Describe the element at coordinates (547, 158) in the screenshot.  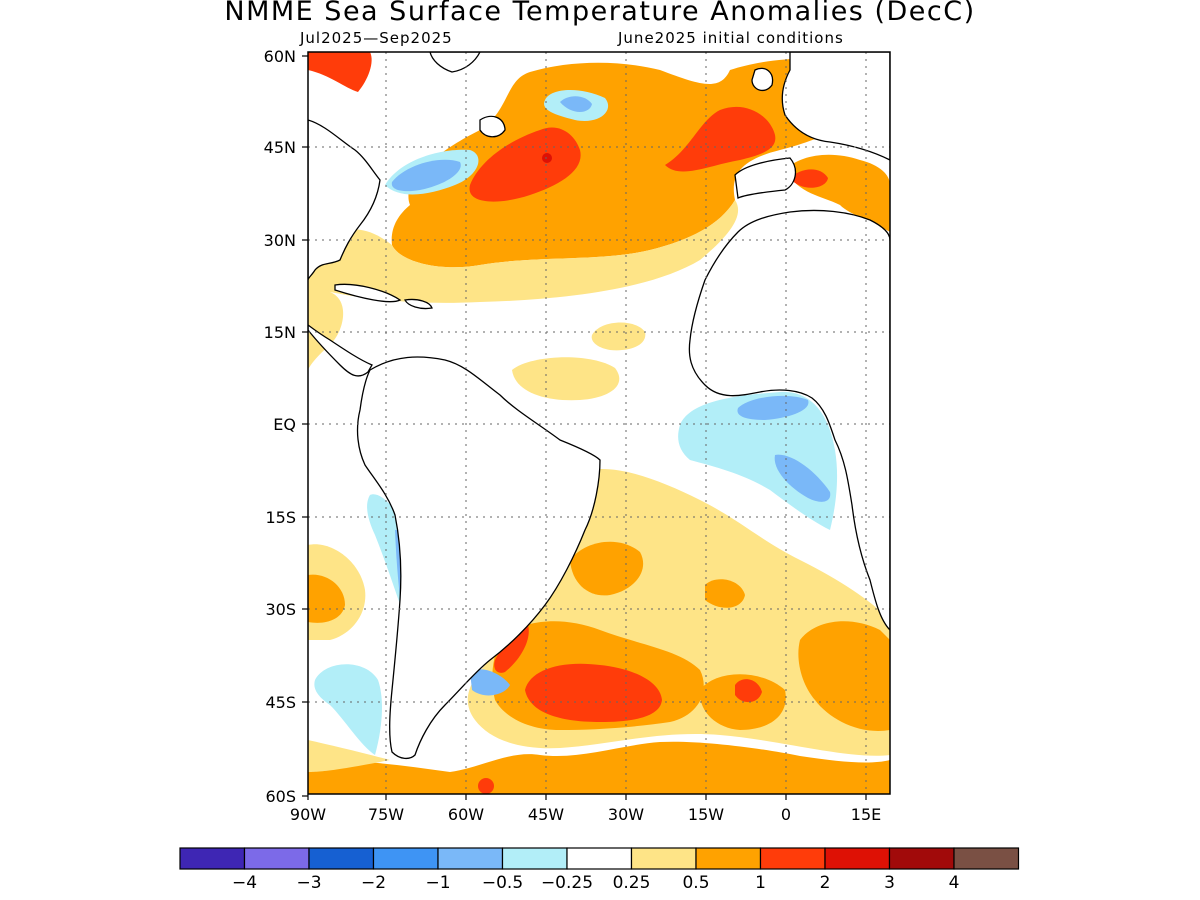
I see `north-atlantic-peak` at that location.